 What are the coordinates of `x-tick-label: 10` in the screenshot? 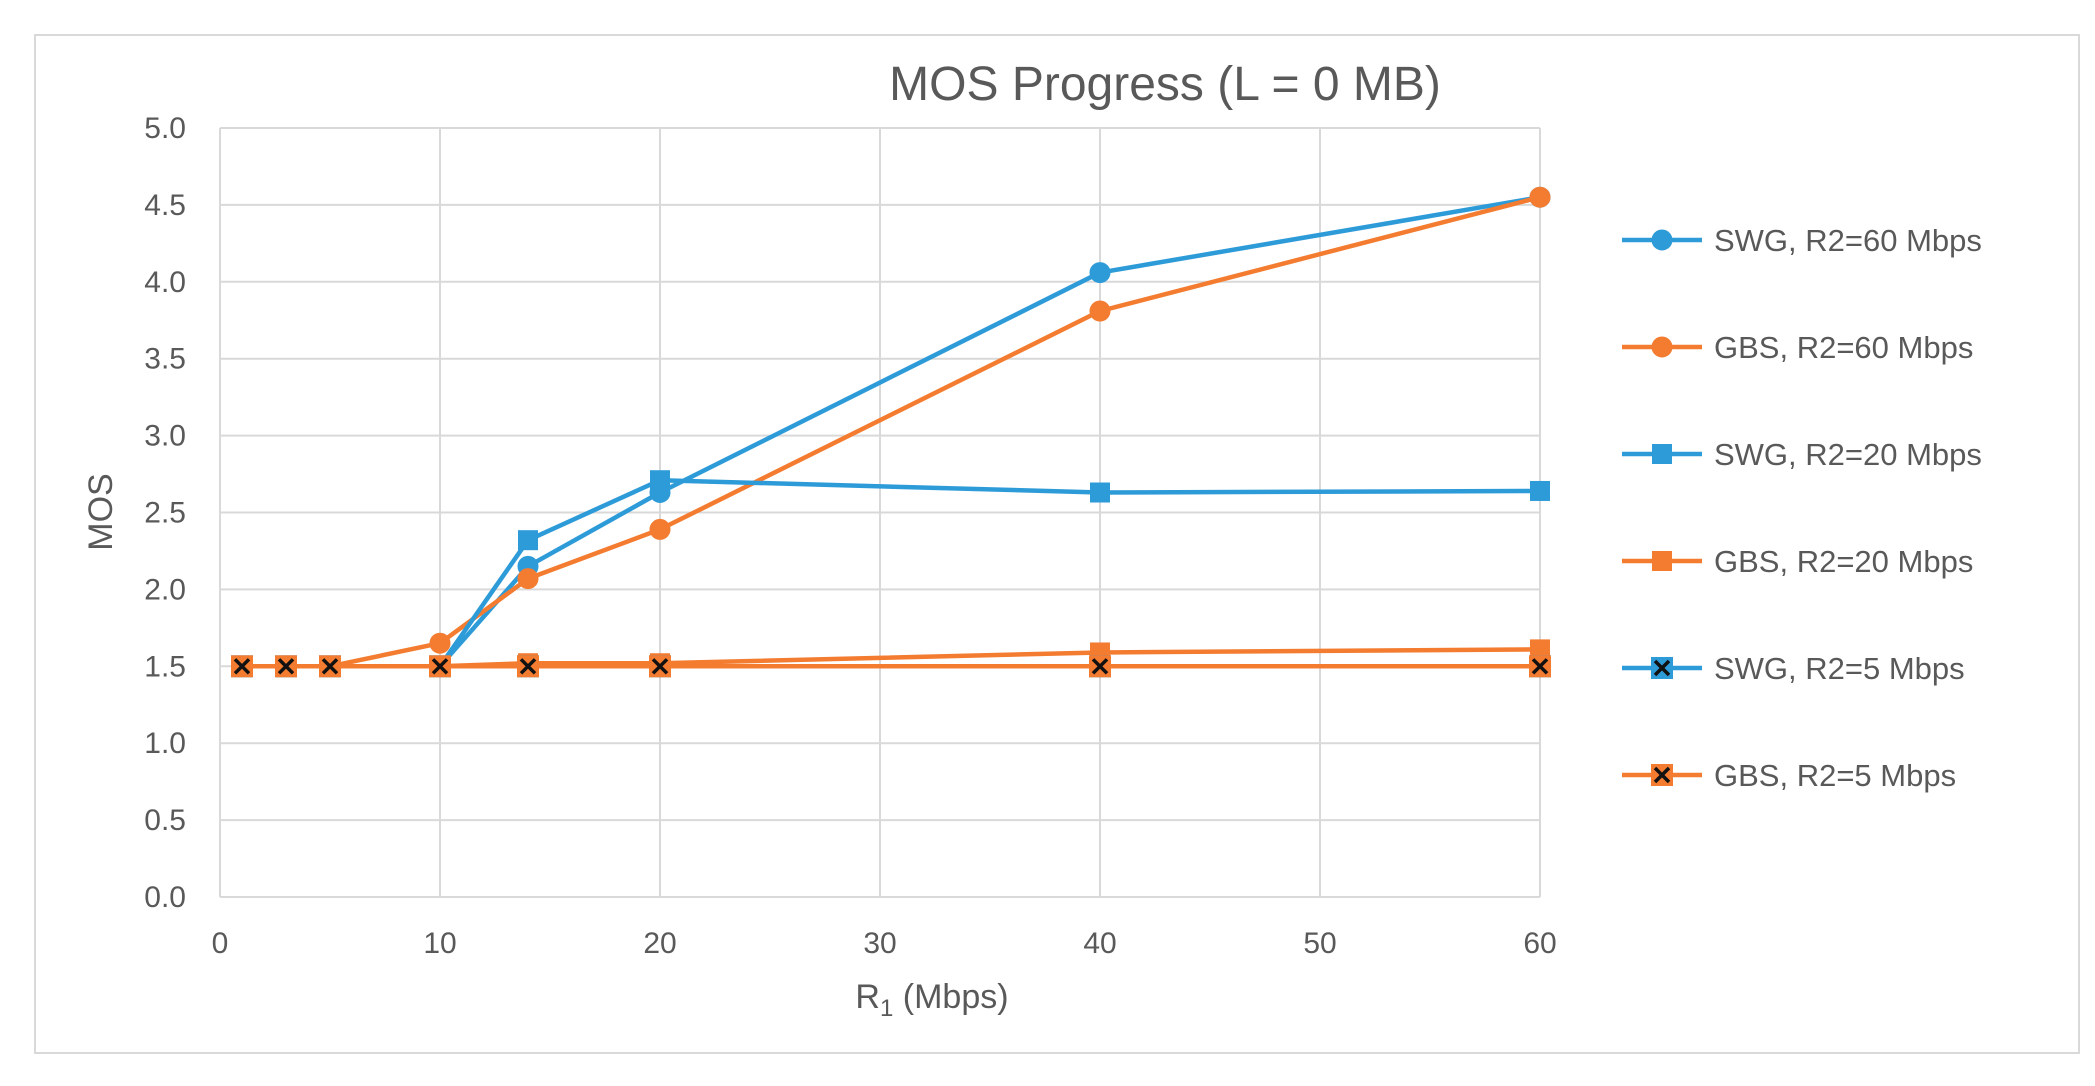 It's located at (439, 943).